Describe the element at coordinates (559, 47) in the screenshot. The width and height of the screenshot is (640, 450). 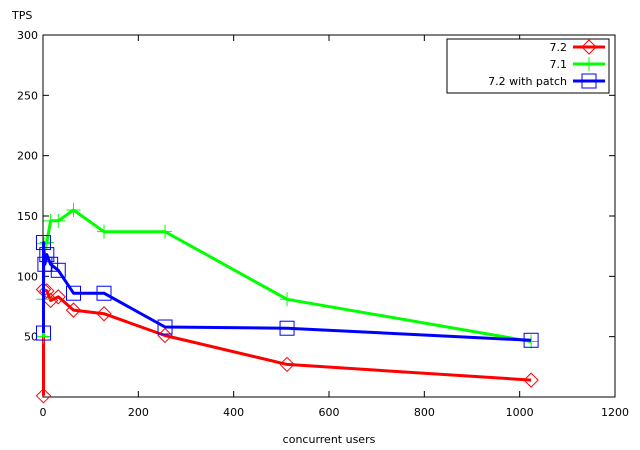
I see `legend-label: 7.2` at that location.